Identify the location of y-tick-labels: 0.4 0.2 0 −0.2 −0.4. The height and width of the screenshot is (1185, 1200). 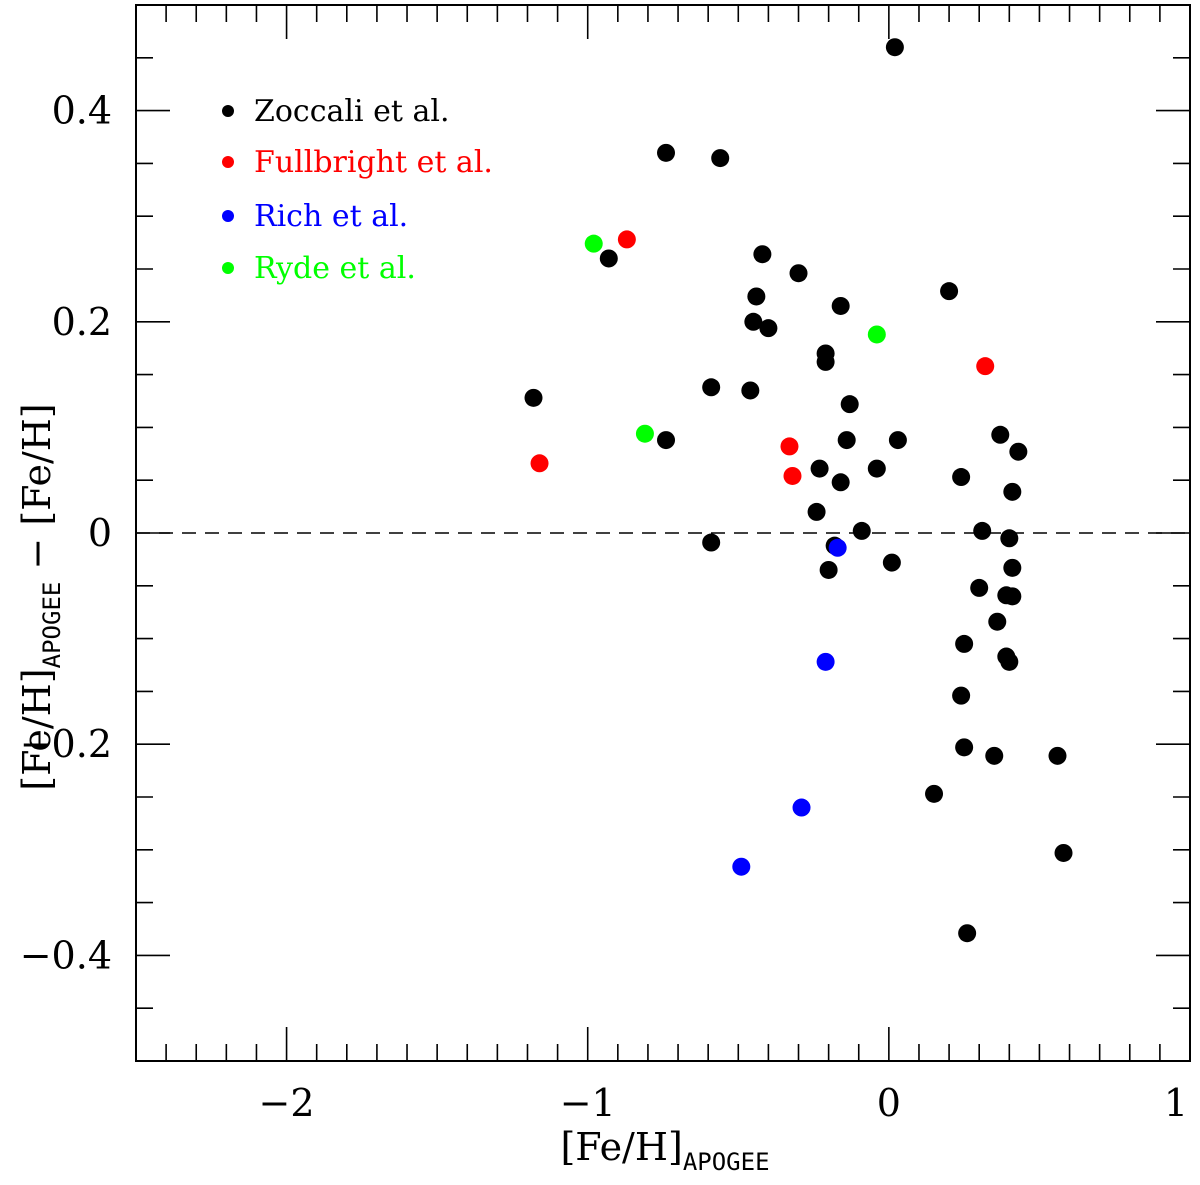
(66, 533).